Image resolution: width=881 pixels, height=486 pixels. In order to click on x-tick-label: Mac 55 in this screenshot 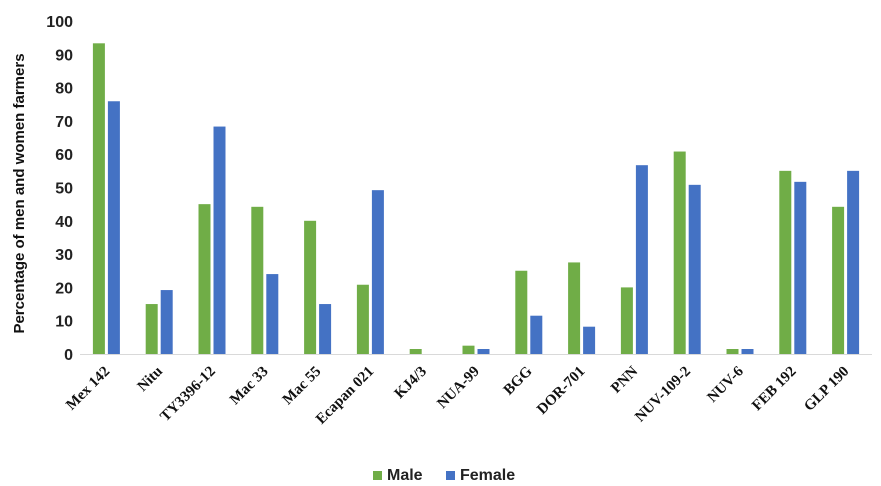, I will do `click(302, 386)`.